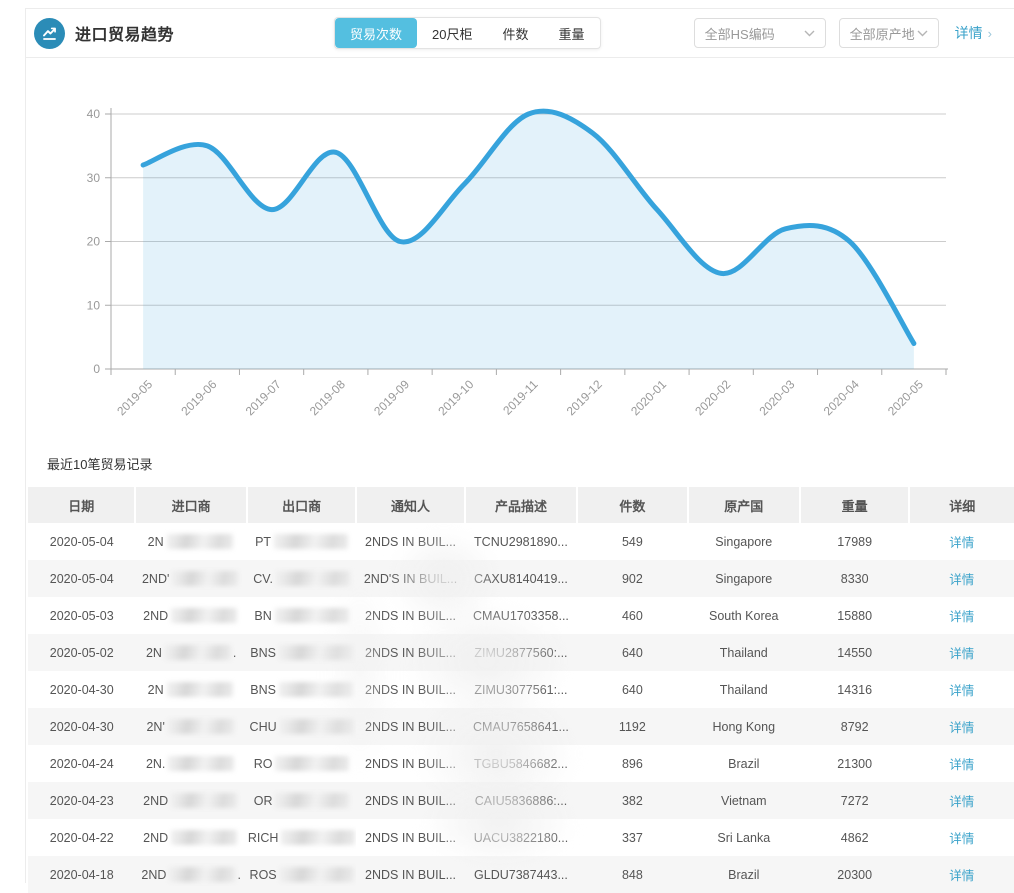 This screenshot has width=1014, height=893. I want to click on y-axis-label: 30, so click(94, 178).